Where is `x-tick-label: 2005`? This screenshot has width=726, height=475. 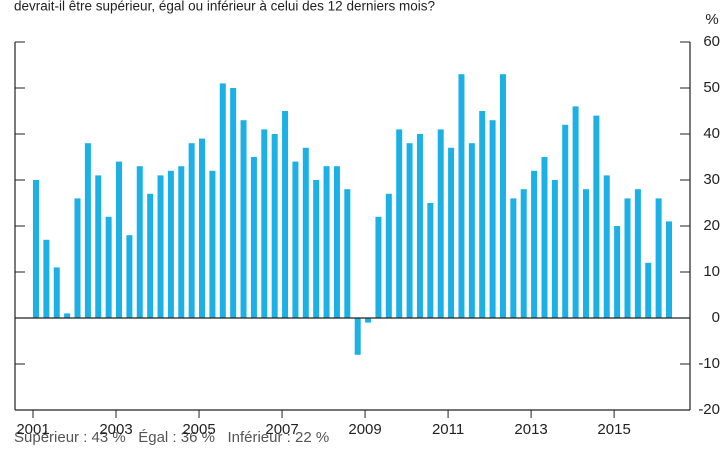 x-tick-label: 2005 is located at coordinates (198, 429).